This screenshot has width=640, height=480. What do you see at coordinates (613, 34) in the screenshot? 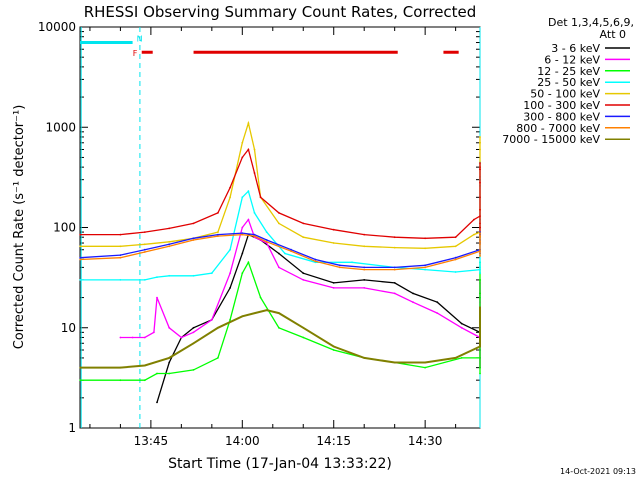
I see `legend-subtitle: Att 0` at bounding box center [613, 34].